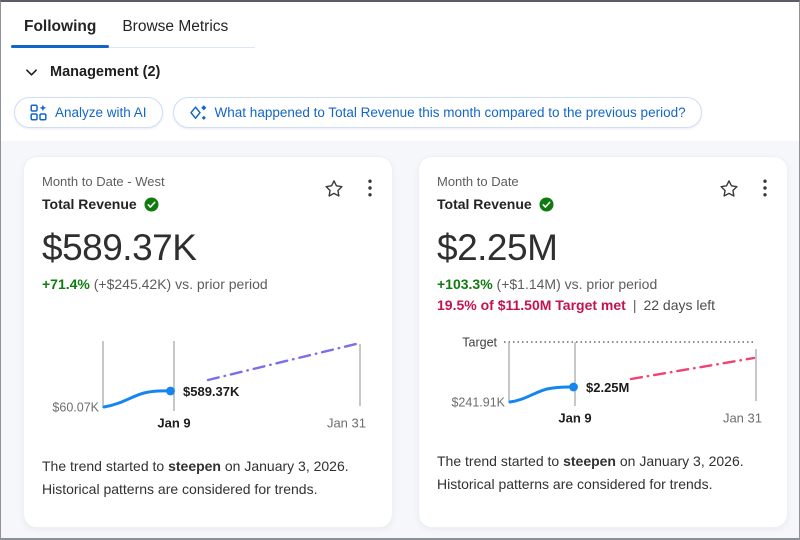  I want to click on target-status: 19.5% of $11.50M Target met | 22 days left, so click(603, 305).